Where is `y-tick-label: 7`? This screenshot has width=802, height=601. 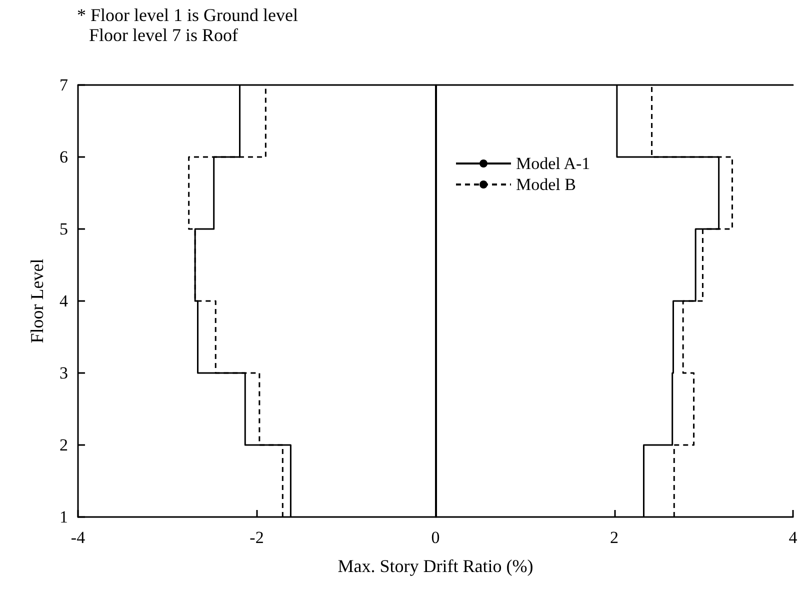 y-tick-label: 7 is located at coordinates (64, 85).